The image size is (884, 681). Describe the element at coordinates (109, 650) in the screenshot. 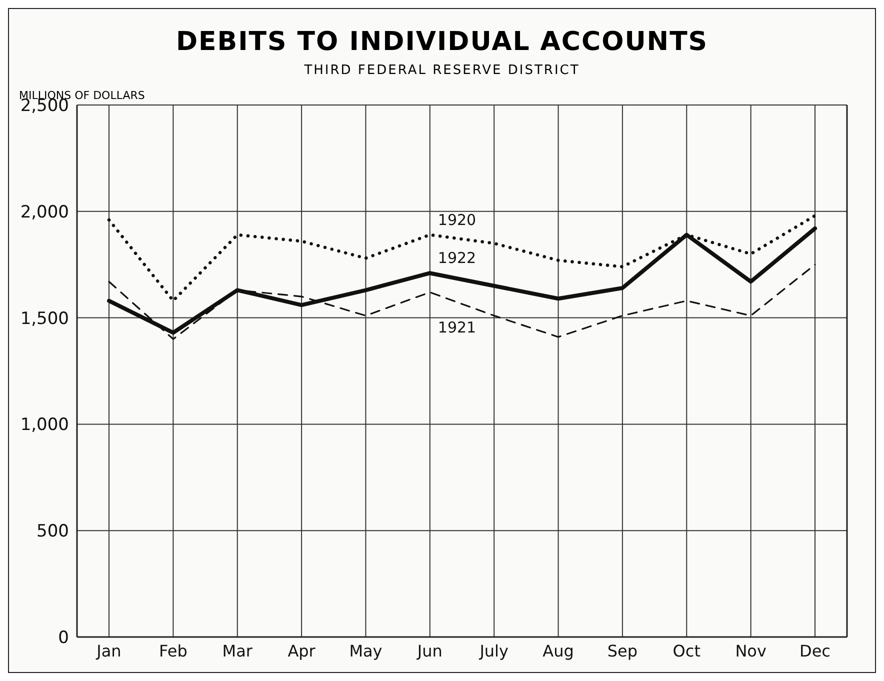

I see `x-tick-label: Jan` at that location.